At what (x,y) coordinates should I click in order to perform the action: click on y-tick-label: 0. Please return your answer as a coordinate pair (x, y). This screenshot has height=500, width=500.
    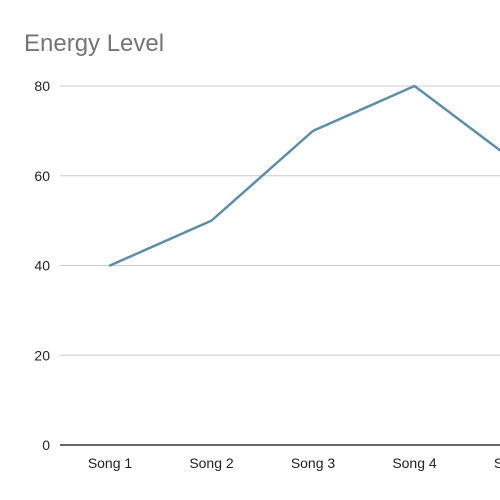
    Looking at the image, I should click on (46, 445).